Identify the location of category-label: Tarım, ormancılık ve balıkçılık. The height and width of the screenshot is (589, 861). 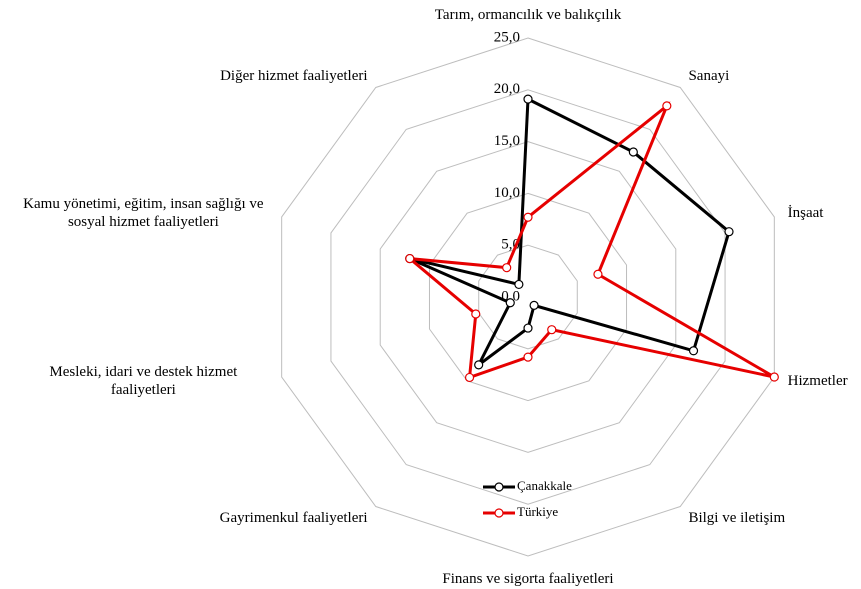
(528, 15).